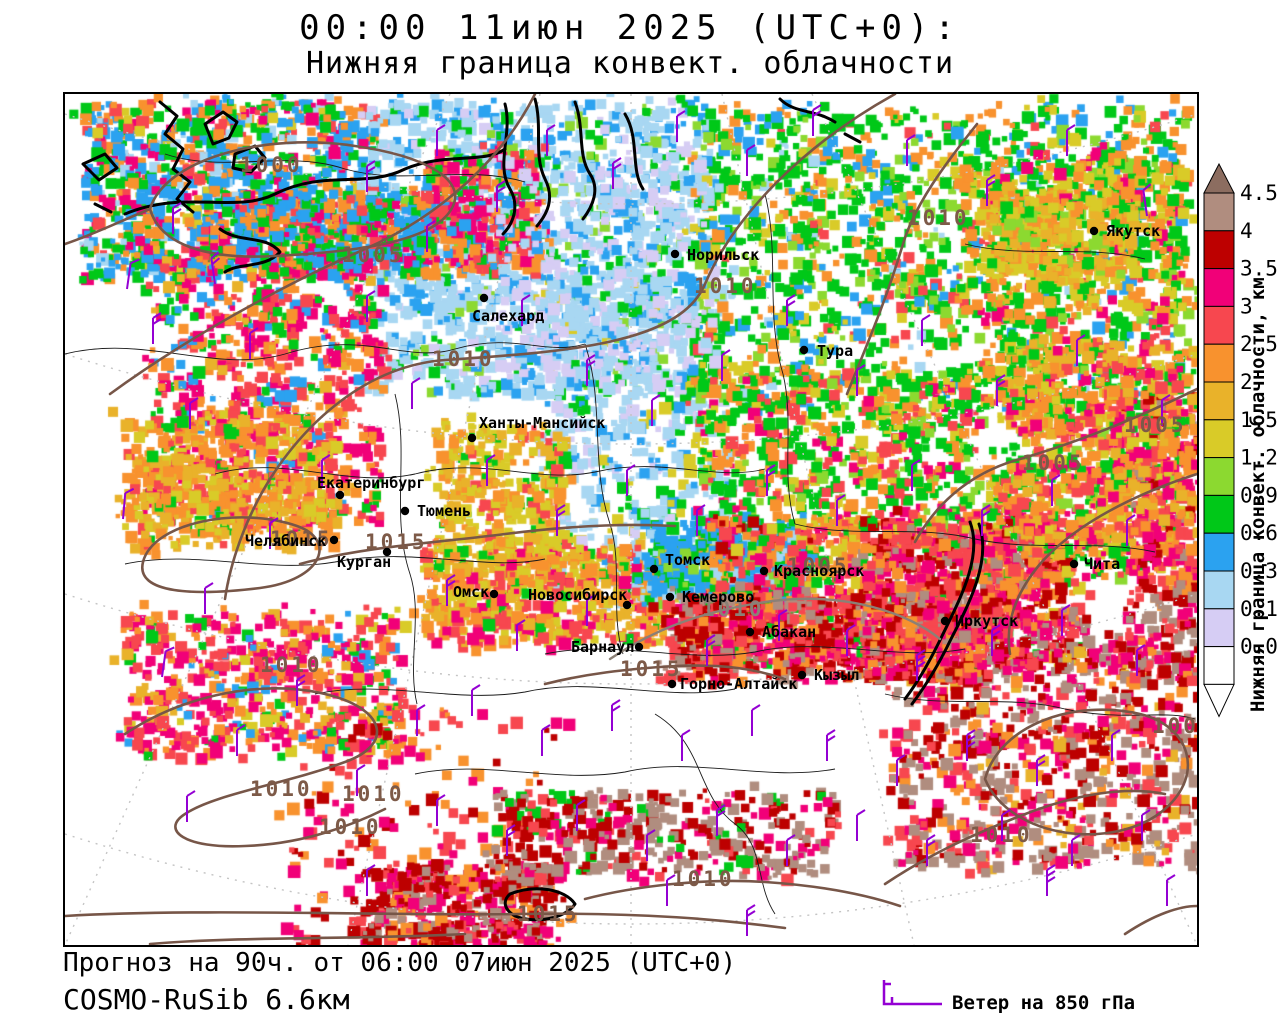 Image resolution: width=1280 pixels, height=1024 pixels. Describe the element at coordinates (1259, 344) in the screenshot. I see `legend-tick-label: 2.5` at that location.